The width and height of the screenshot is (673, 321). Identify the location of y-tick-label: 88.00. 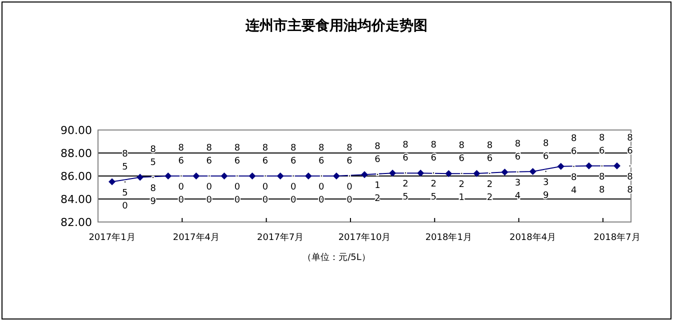
(76, 153).